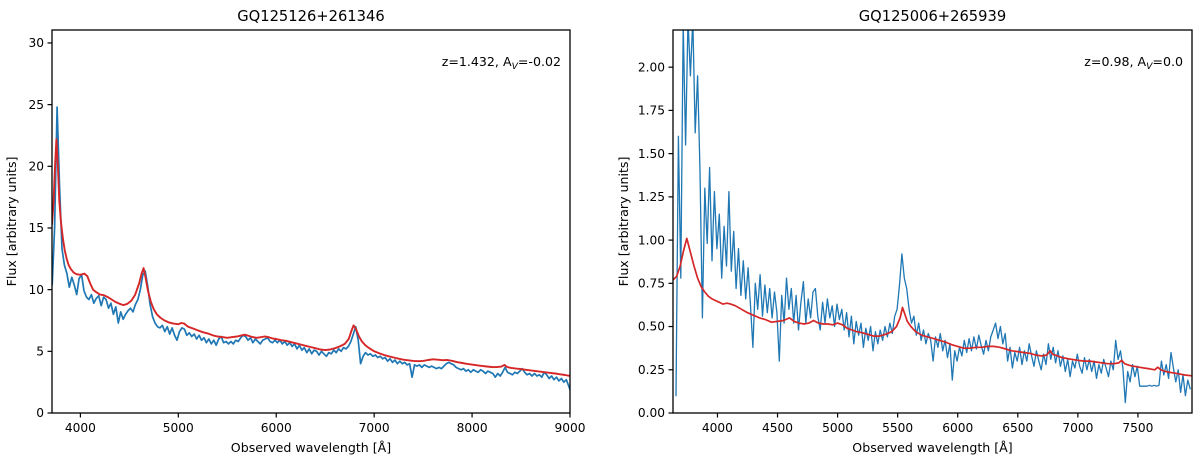  Describe the element at coordinates (651, 370) in the screenshot. I see `y-tick-label: 0.25` at that location.